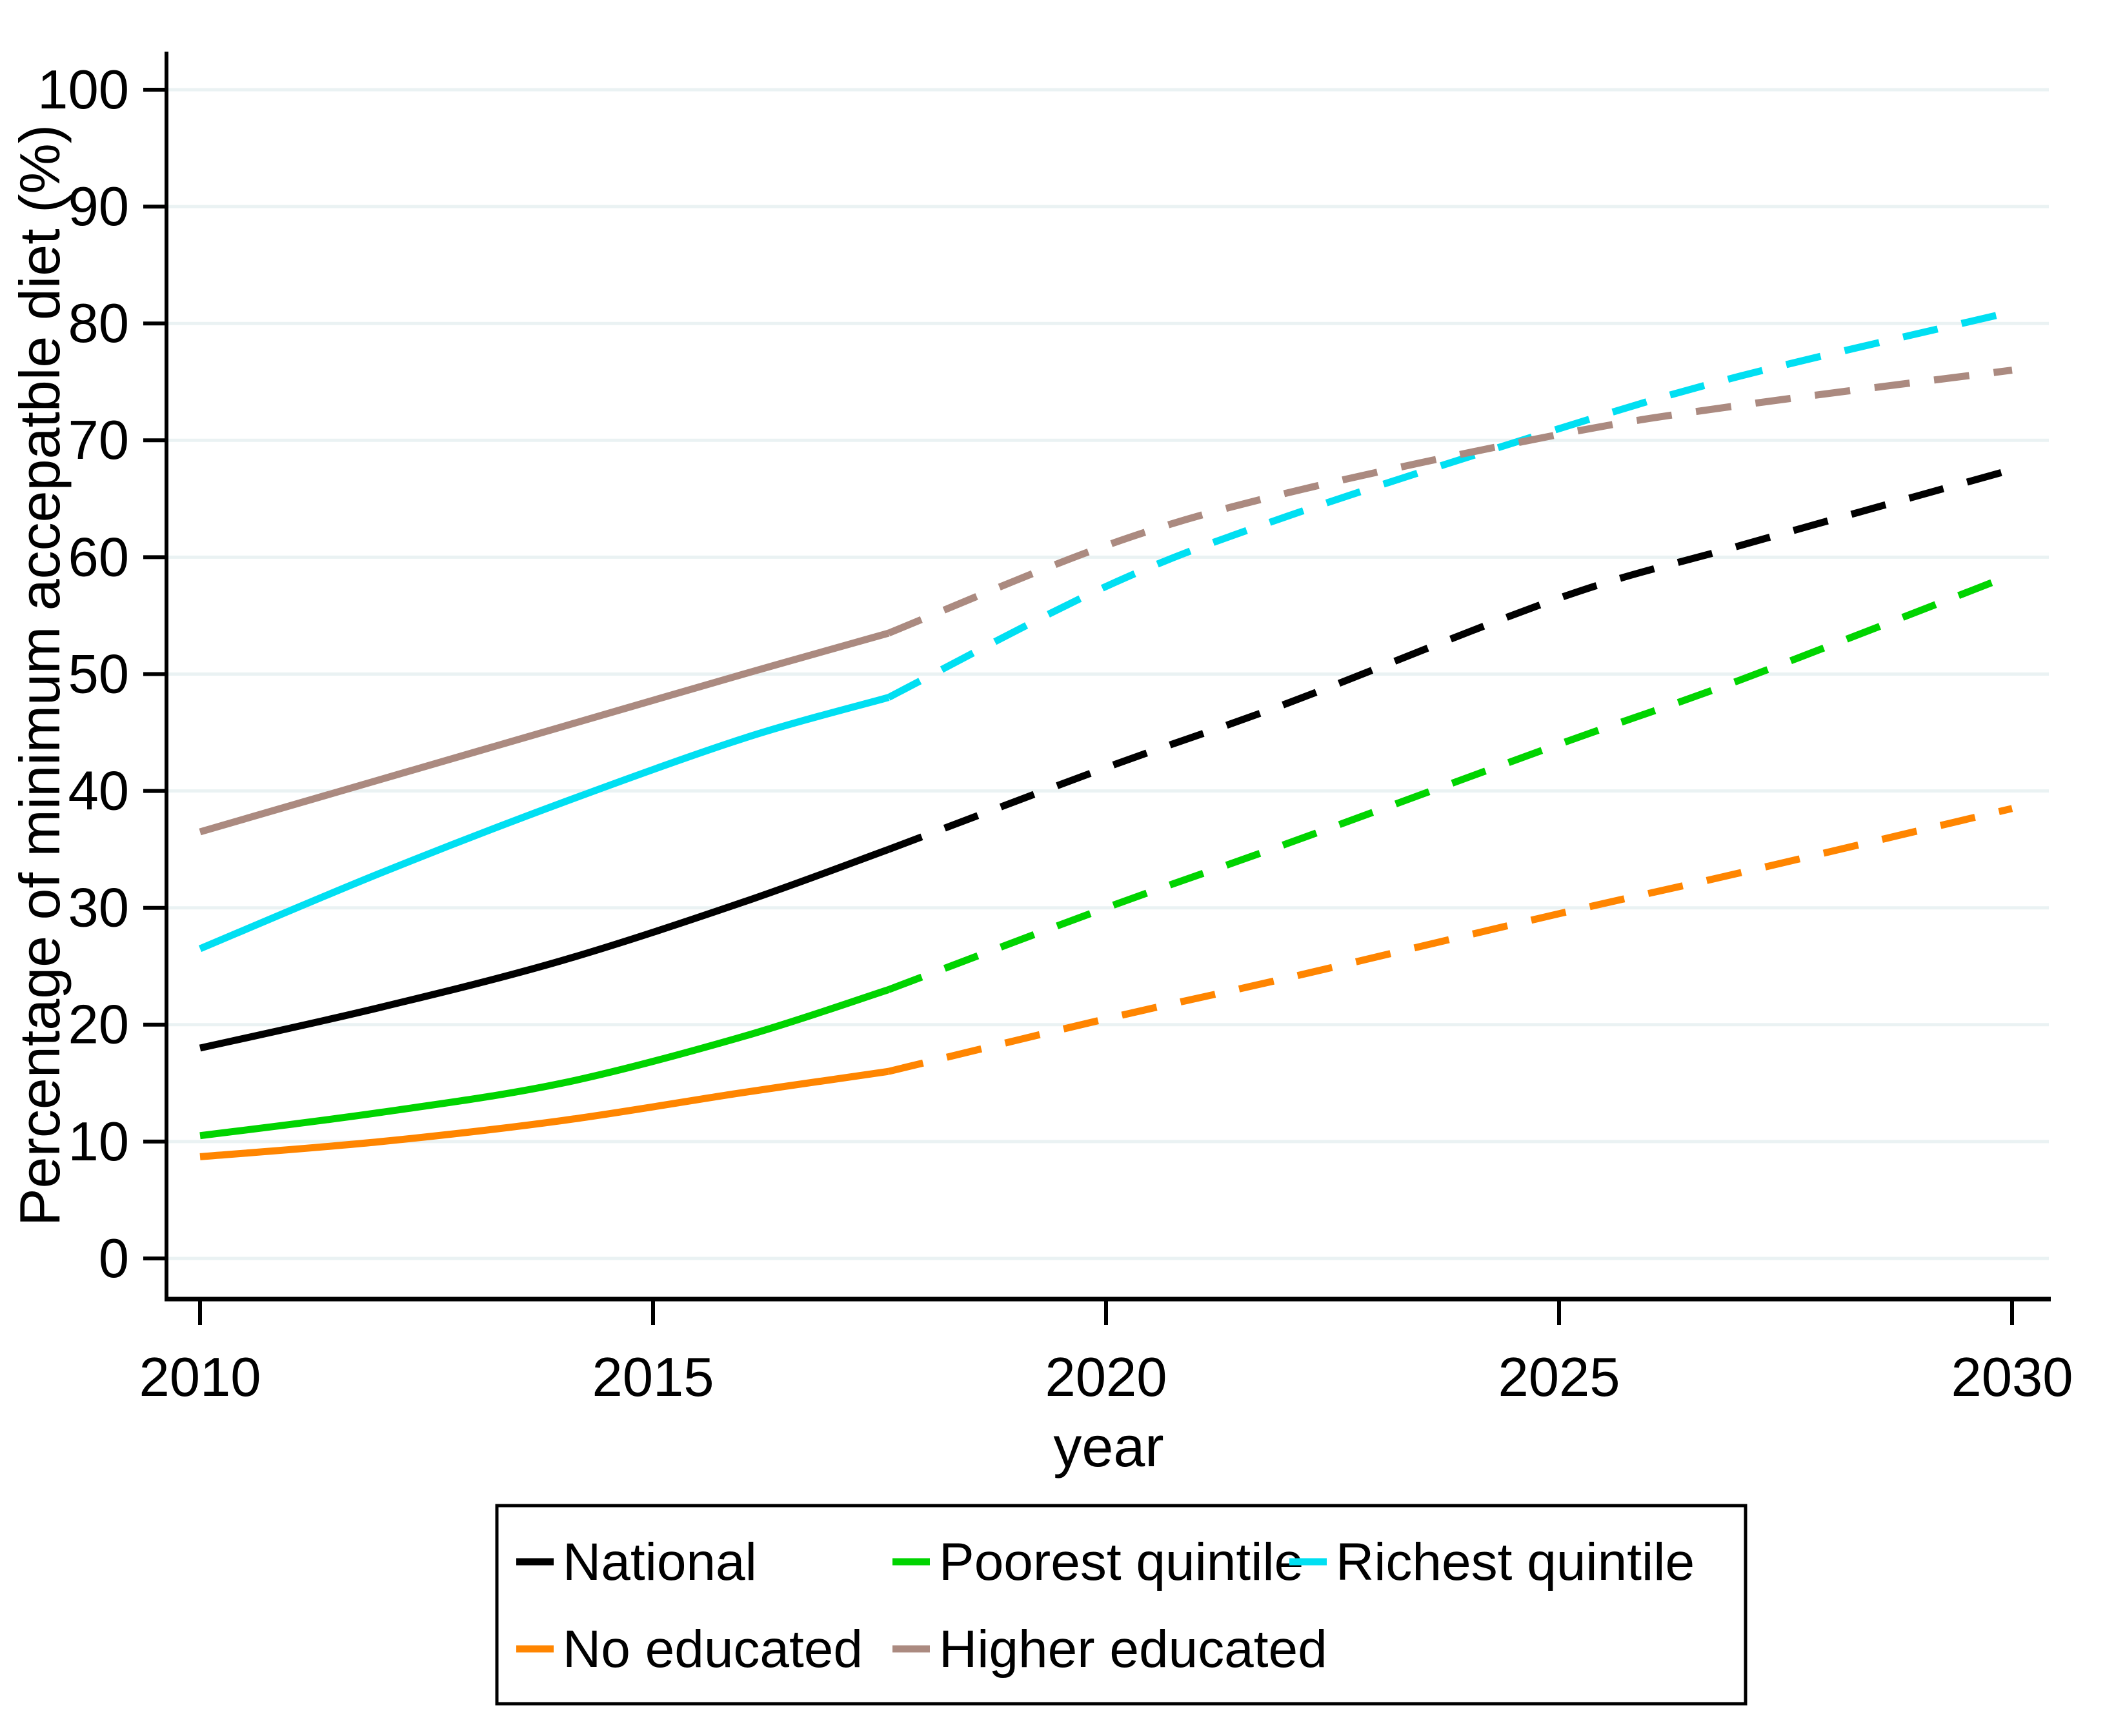  I want to click on x-tick-label: 2025, so click(1559, 1377).